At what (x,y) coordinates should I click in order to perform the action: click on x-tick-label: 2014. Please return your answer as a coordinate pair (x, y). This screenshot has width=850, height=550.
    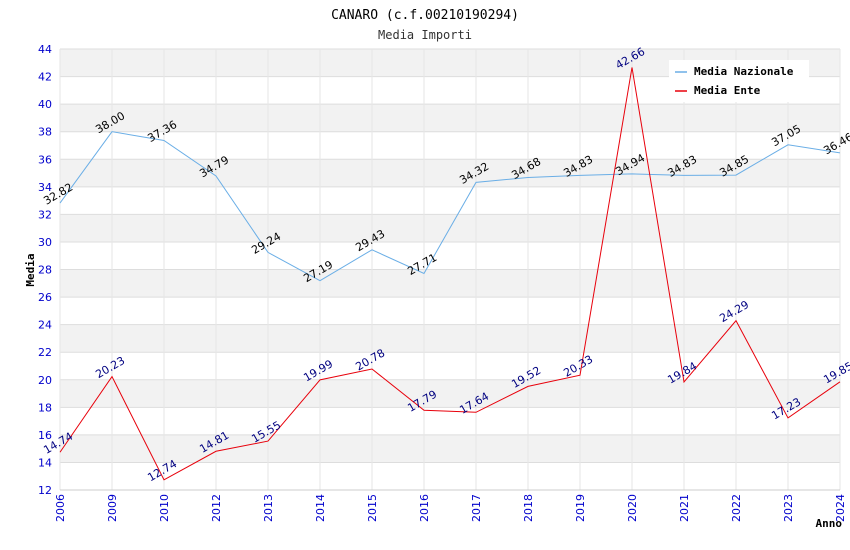
    Looking at the image, I should click on (320, 508).